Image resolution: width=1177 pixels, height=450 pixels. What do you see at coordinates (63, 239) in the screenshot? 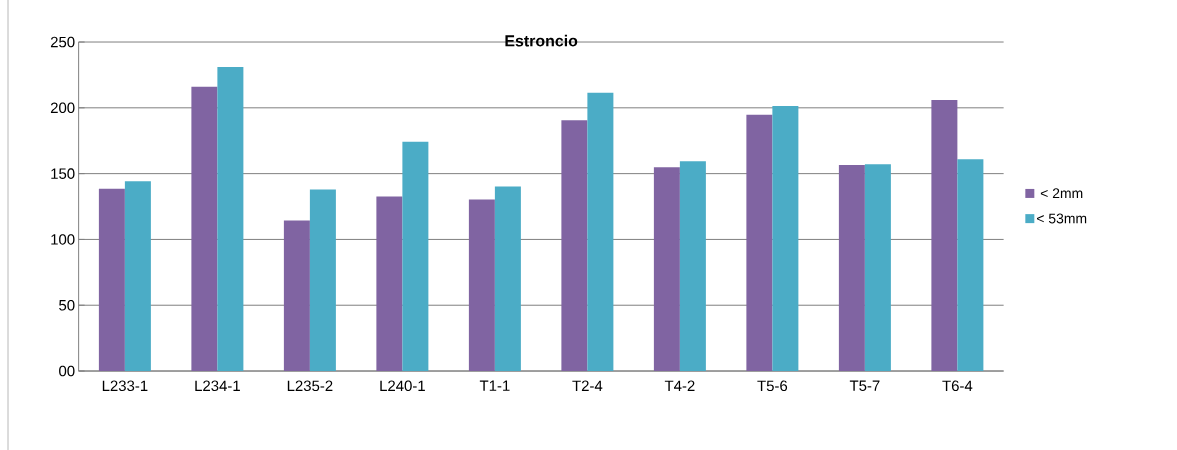
I see `y-tick-label: 100` at bounding box center [63, 239].